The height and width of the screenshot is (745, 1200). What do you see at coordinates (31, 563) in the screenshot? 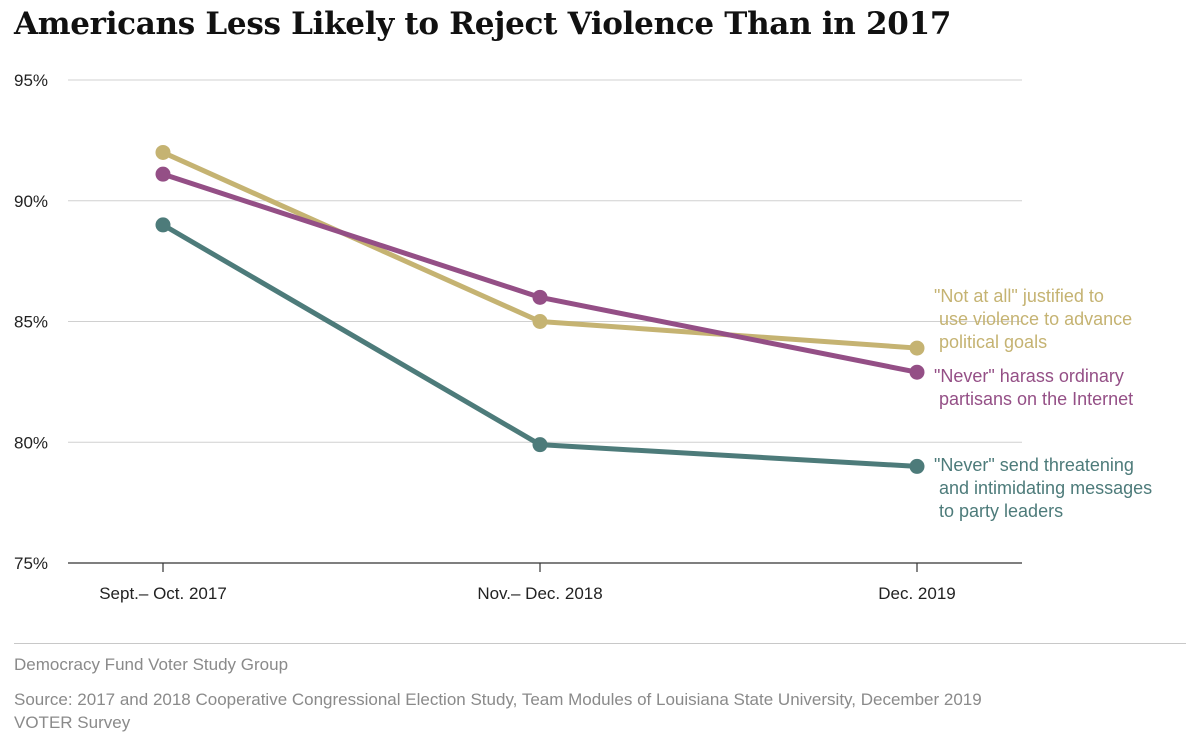
I see `y-tick-label: 75%` at bounding box center [31, 563].